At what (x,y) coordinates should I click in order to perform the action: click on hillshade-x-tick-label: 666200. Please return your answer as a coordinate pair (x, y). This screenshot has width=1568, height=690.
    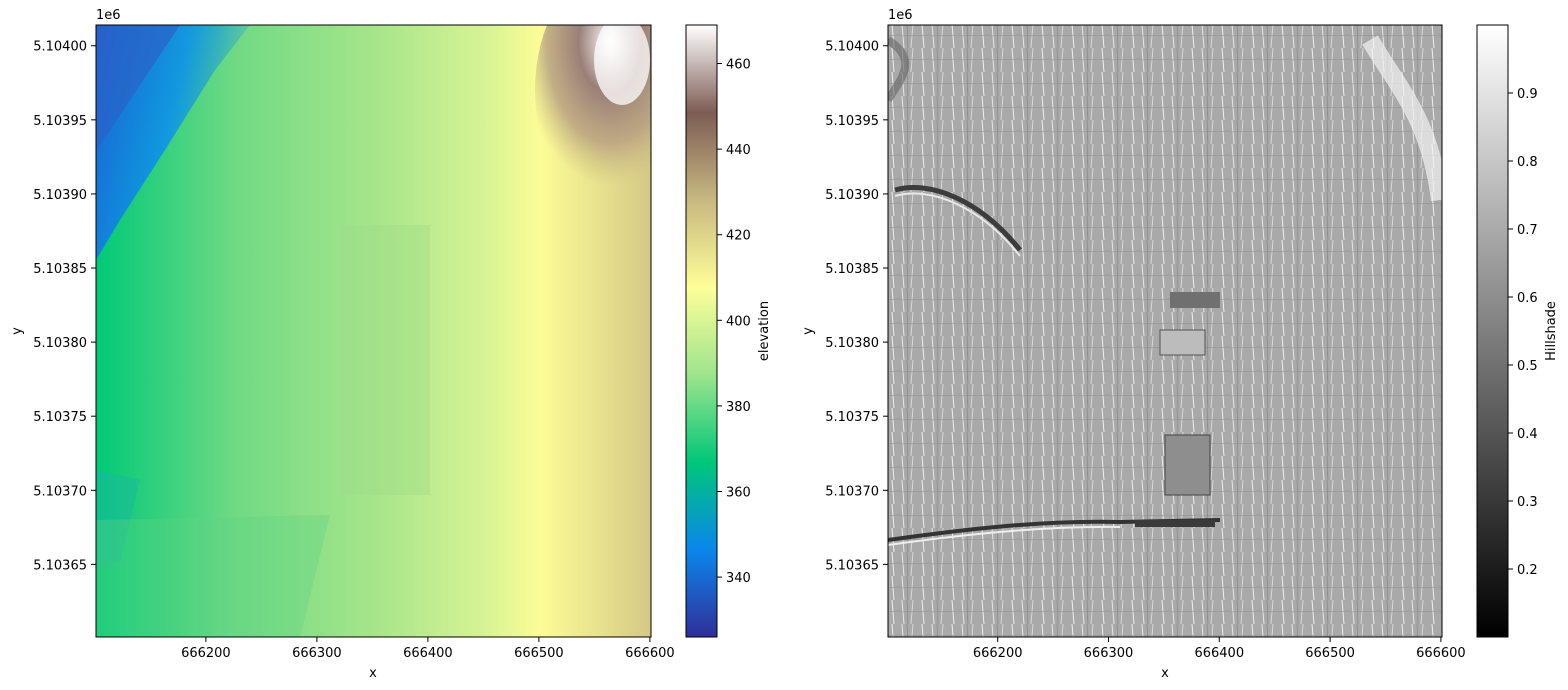
    Looking at the image, I should click on (998, 653).